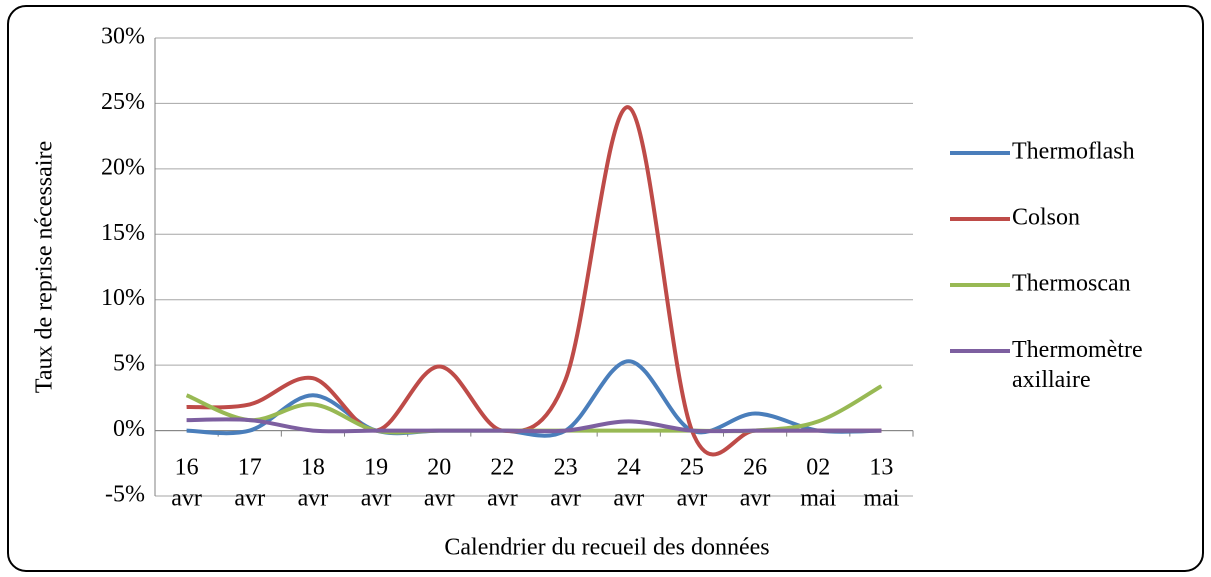 The image size is (1211, 577). Describe the element at coordinates (818, 482) in the screenshot. I see `x-tick-label: 02 mai` at that location.